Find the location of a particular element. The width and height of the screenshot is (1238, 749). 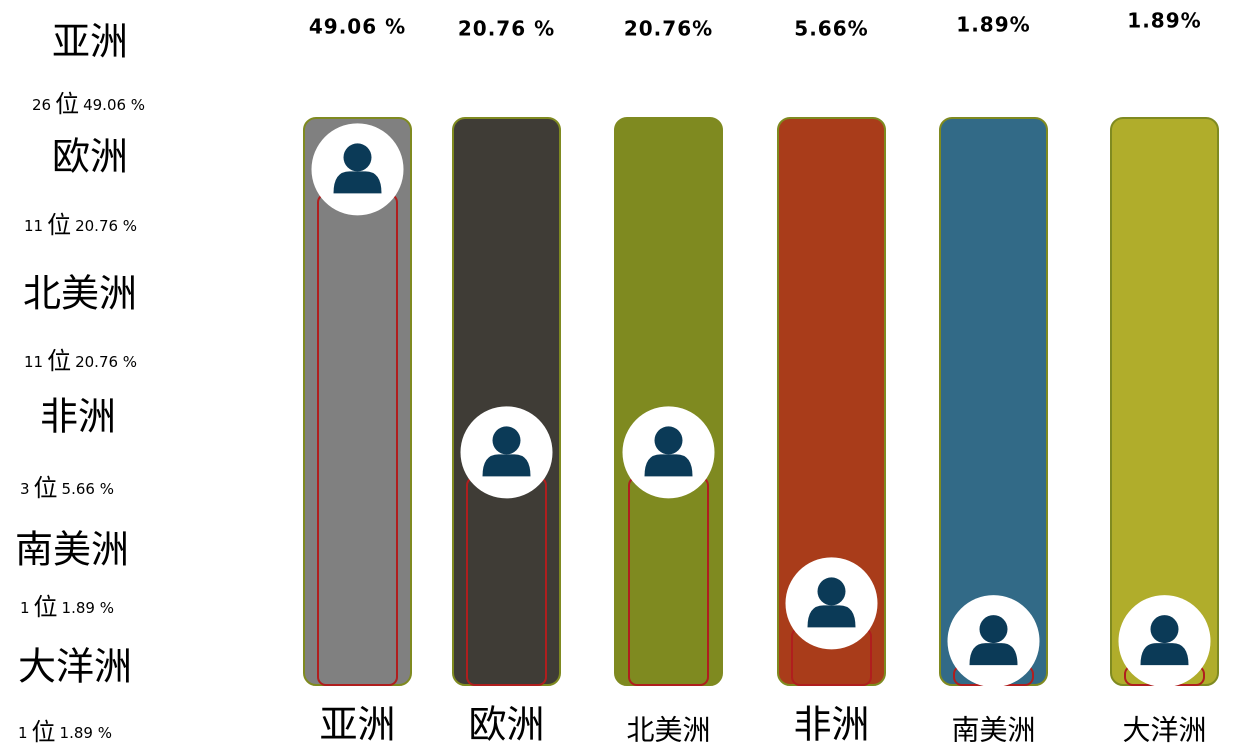

value-label: 49.06 % is located at coordinates (357, 27).